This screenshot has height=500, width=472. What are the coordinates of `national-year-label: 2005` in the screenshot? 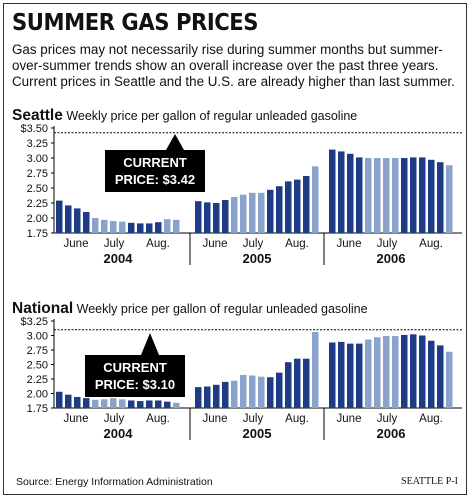 It's located at (257, 433).